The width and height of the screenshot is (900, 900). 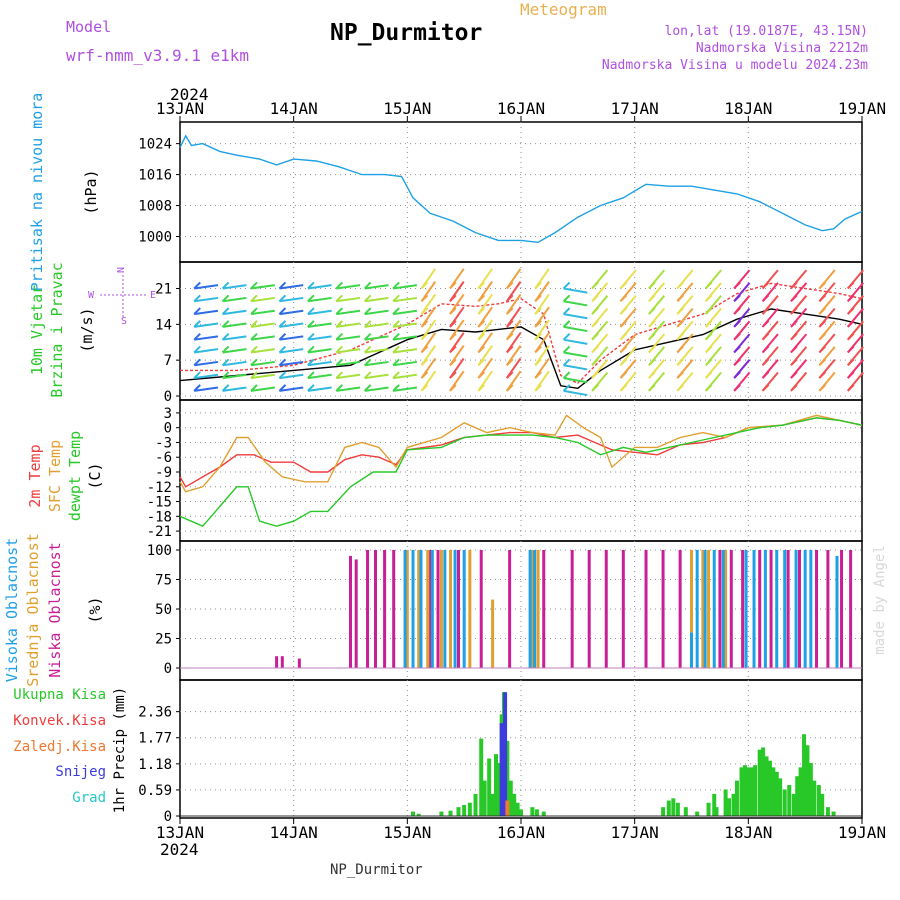 I want to click on precip-ytick-label: 1.77, so click(x=155, y=739).